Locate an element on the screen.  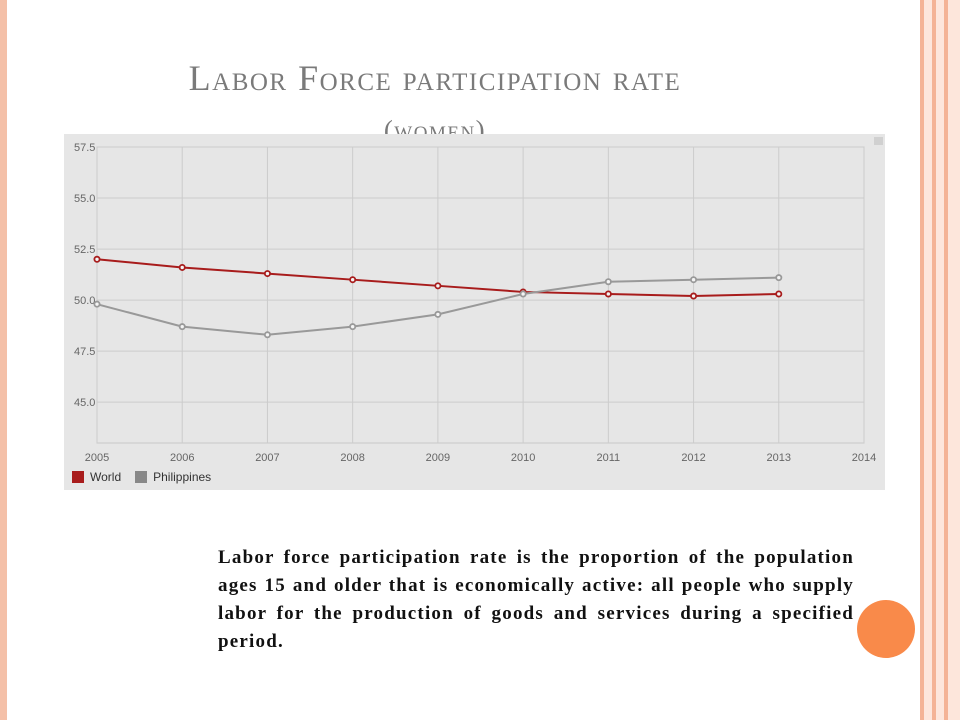
chart-legend: World Philippines is located at coordinates (148, 477).